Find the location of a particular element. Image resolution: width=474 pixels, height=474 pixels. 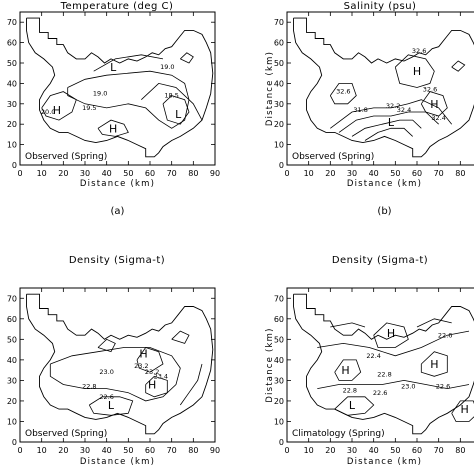

contour-label: 32.2 is located at coordinates (393, 106).